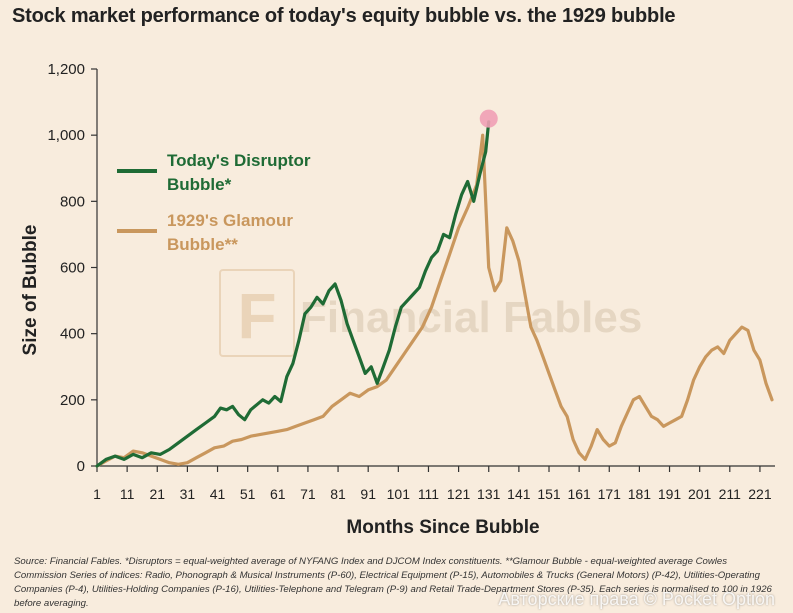 The image size is (793, 613). I want to click on x-tick-label: 191, so click(670, 494).